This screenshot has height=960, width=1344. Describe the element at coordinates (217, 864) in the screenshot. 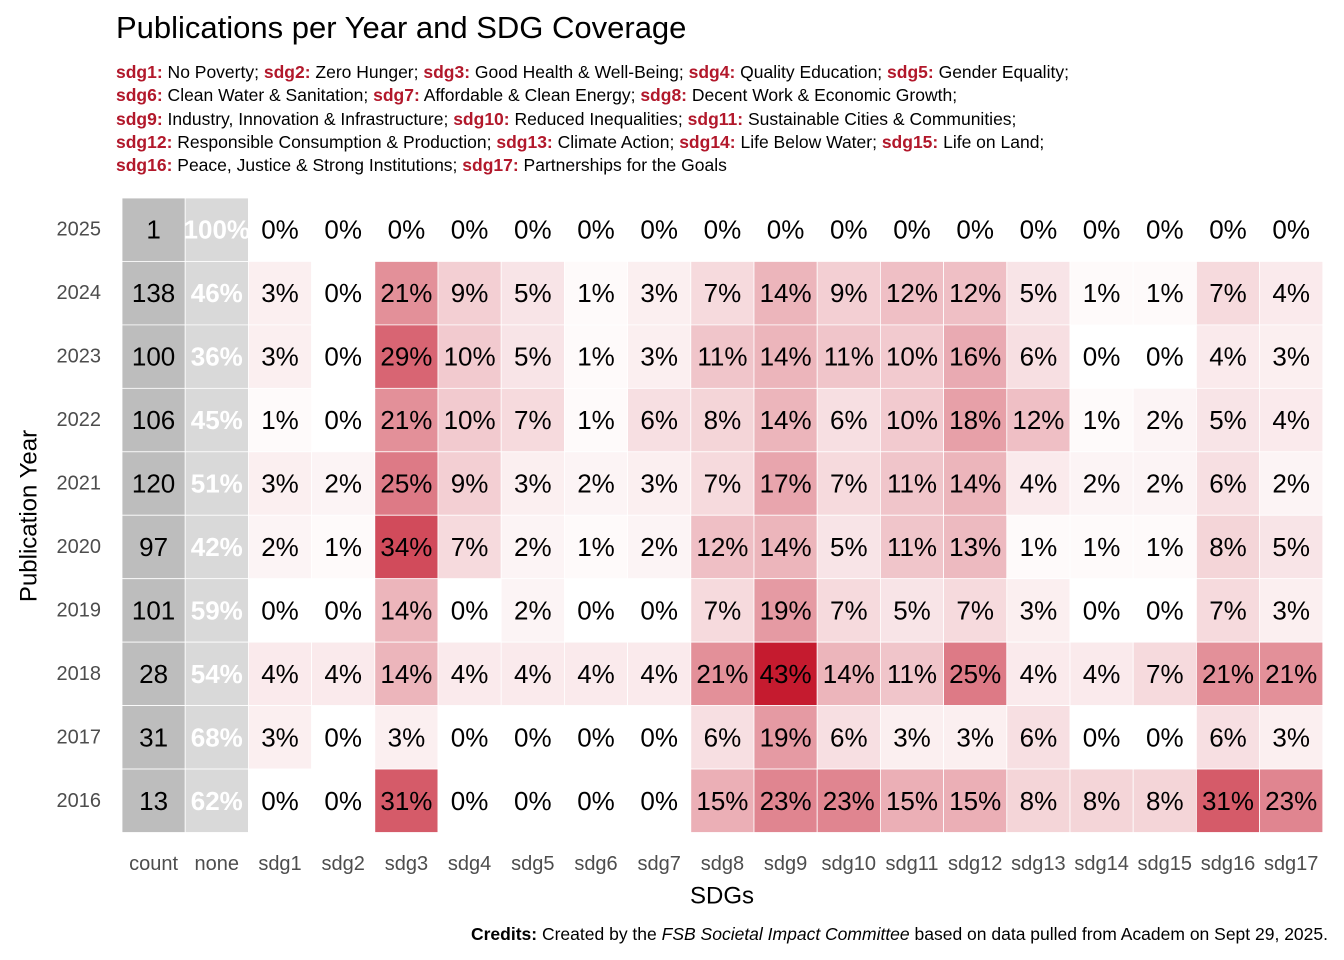

I see `column-tick-label: none` at that location.